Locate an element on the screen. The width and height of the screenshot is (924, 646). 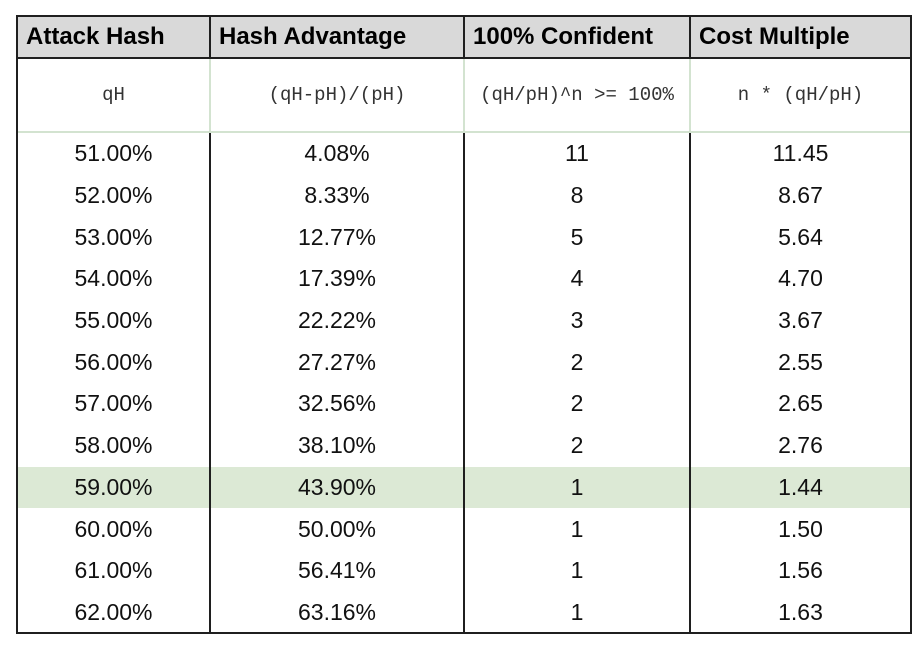
cost-multiple-cell: 2.55 is located at coordinates (800, 361).